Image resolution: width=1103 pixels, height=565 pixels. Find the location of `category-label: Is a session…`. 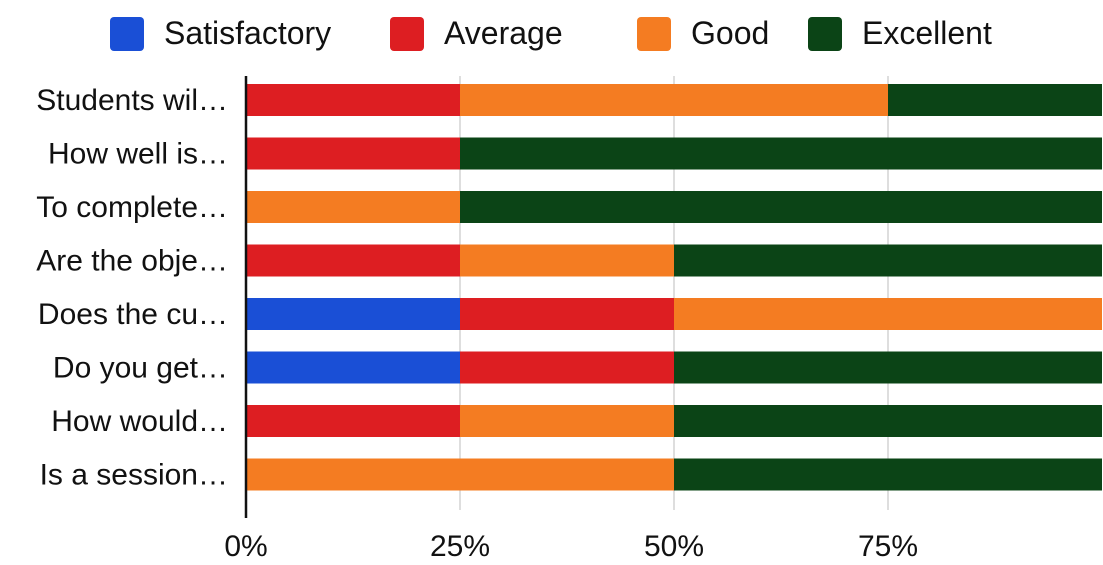

category-label: Is a session… is located at coordinates (134, 475).